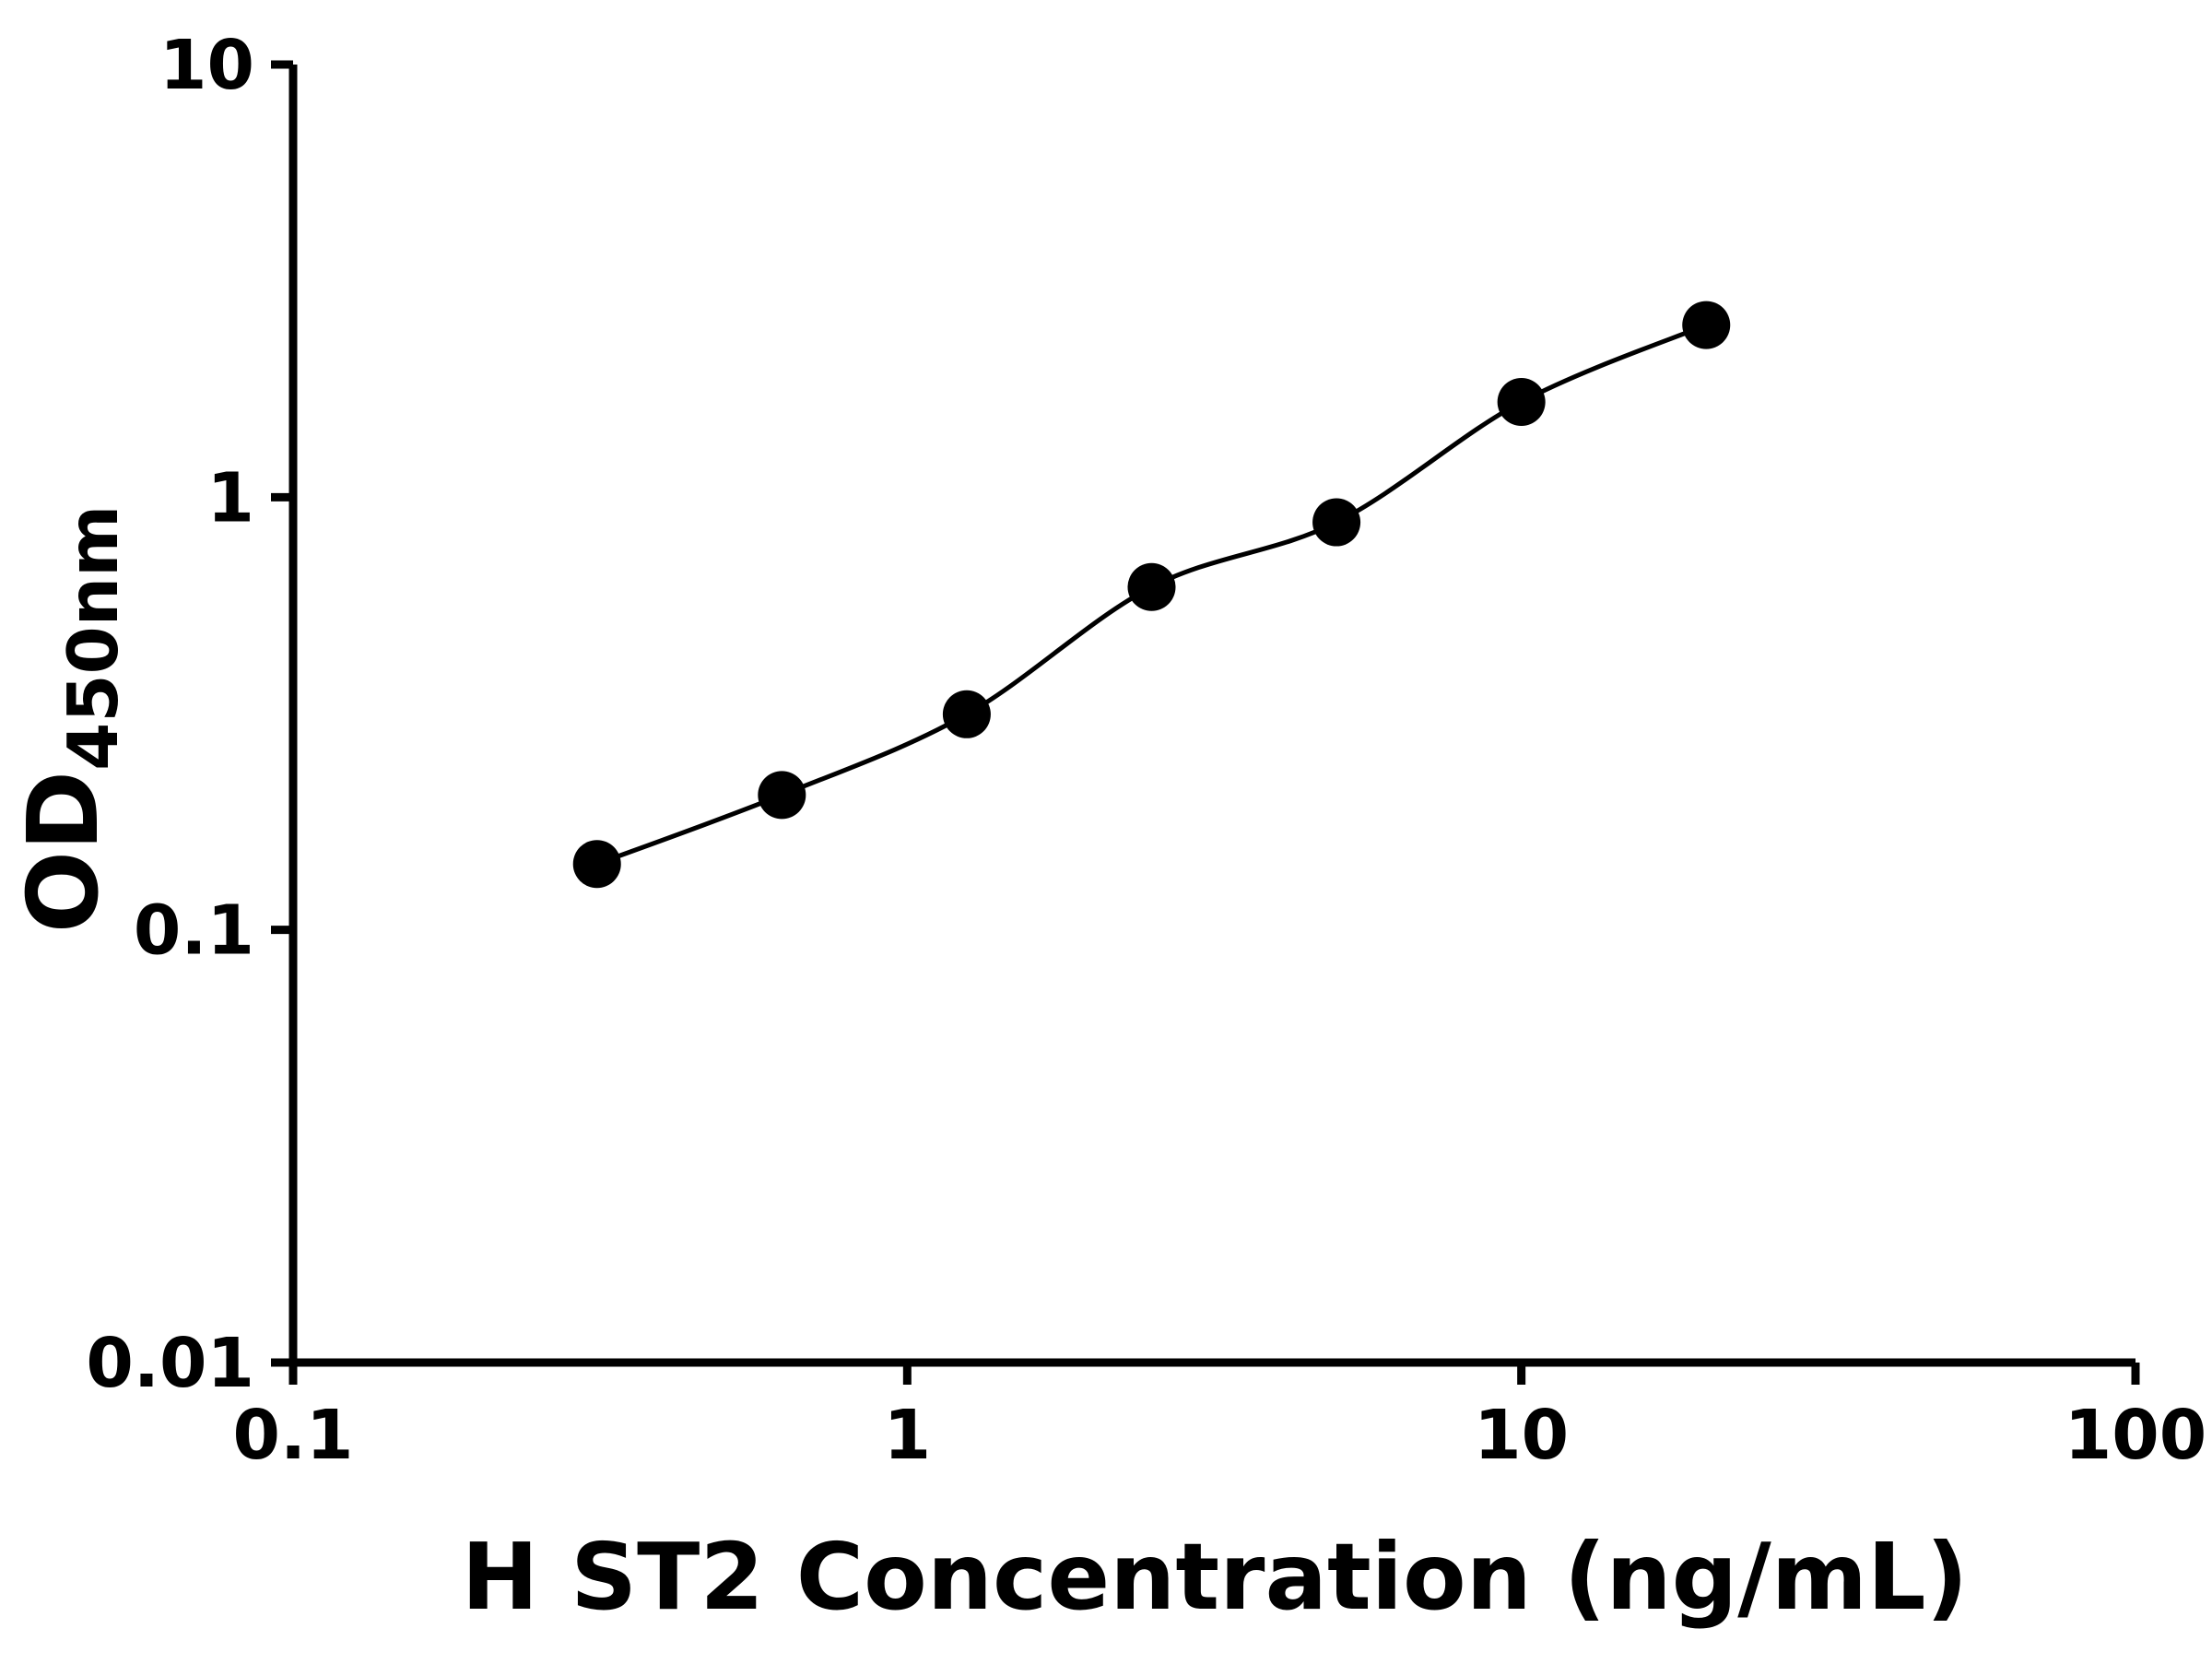 The image size is (2212, 1664). What do you see at coordinates (93, 638) in the screenshot?
I see `y-axis-title-subscript: 450nm` at bounding box center [93, 638].